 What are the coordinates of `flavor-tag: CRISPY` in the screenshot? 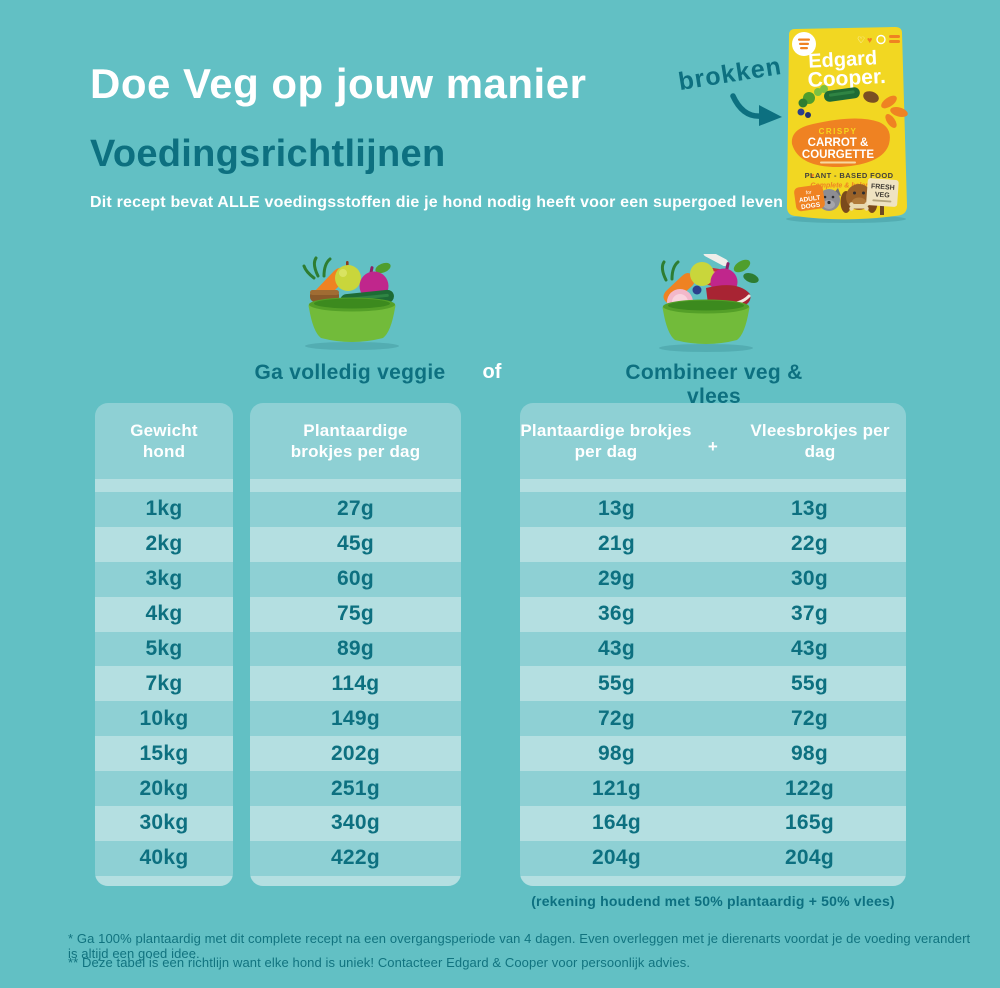 It's located at (838, 131).